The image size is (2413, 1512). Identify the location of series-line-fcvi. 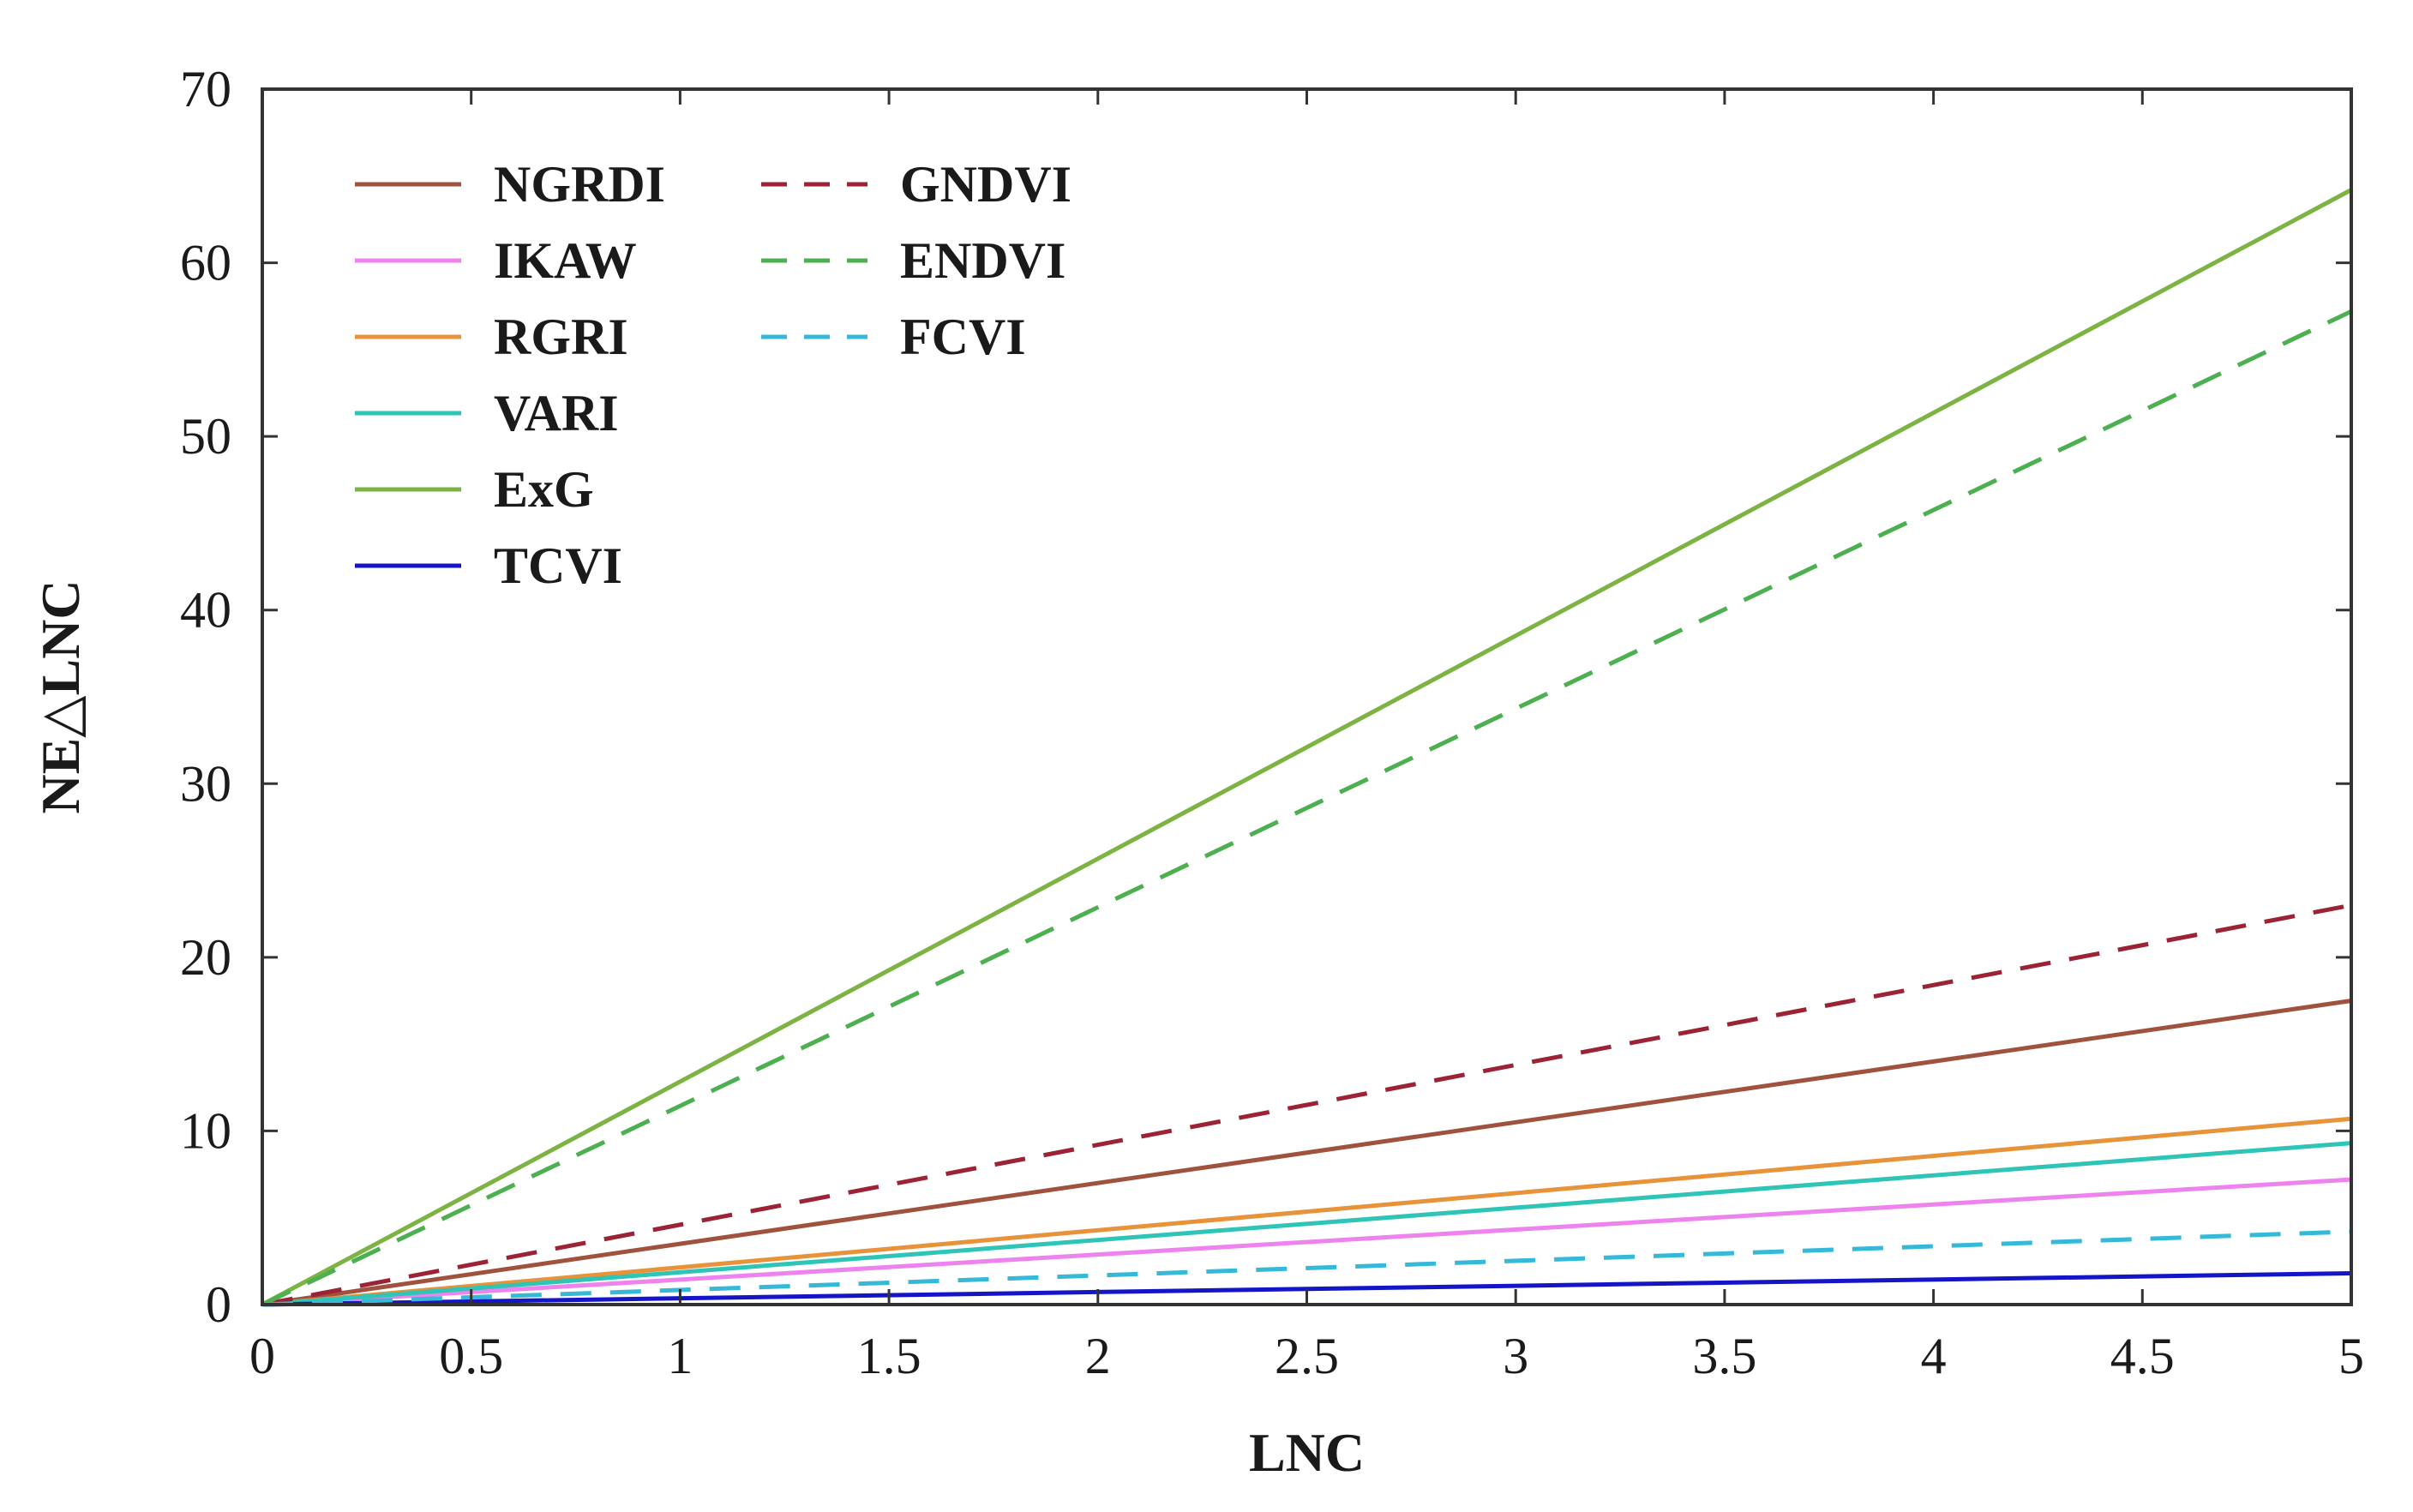
(1306, 1268).